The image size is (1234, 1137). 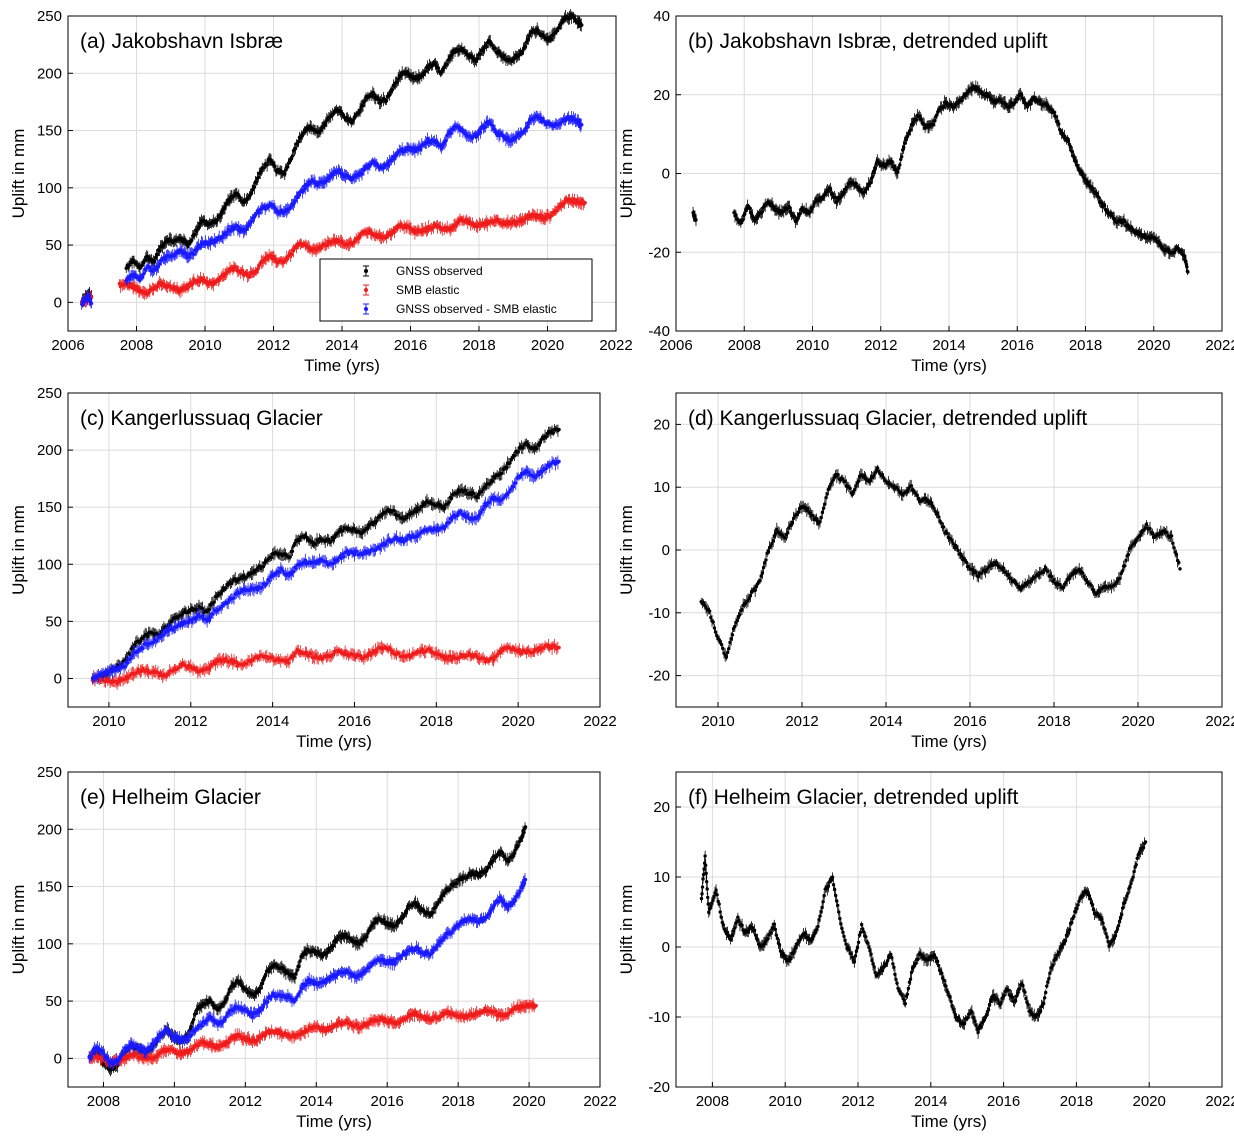 I want to click on series-gnss-observed, so click(x=332, y=158).